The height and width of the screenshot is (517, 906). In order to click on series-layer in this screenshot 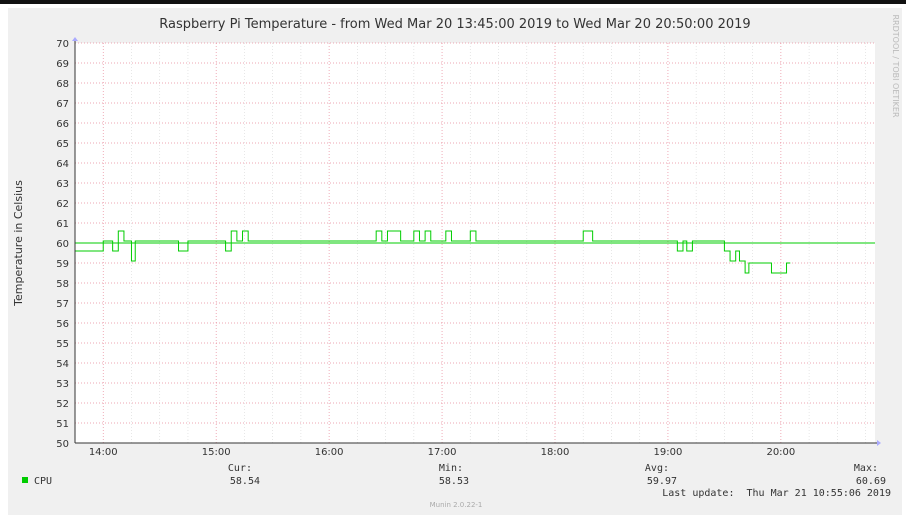, I will do `click(475, 252)`.